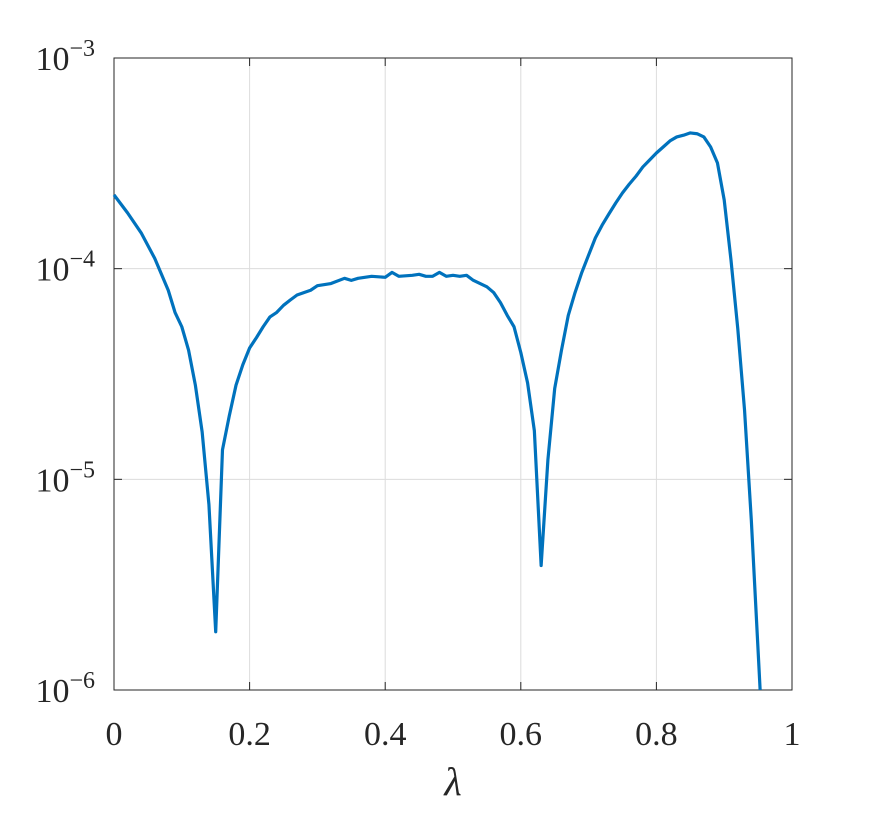 The image size is (875, 813). I want to click on x-tick-label: 0.6, so click(521, 734).